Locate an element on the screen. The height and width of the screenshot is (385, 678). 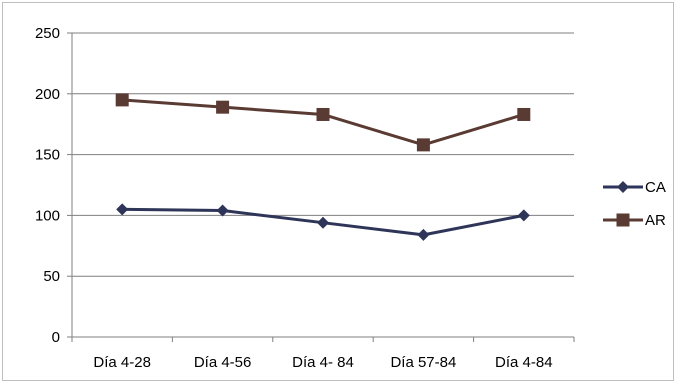
y-tick-label: 200 is located at coordinates (47, 94).